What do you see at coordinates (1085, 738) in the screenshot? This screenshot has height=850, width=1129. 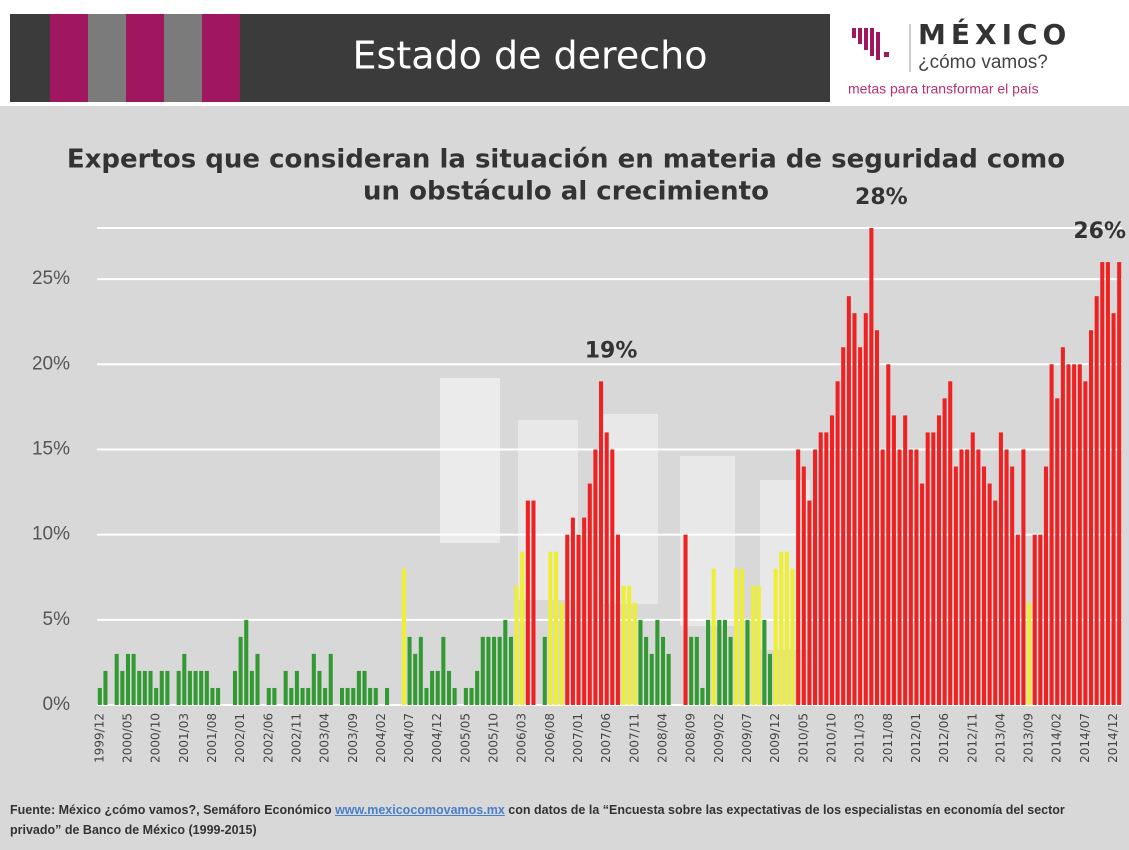 I see `x-tick-label: 2014/07` at bounding box center [1085, 738].